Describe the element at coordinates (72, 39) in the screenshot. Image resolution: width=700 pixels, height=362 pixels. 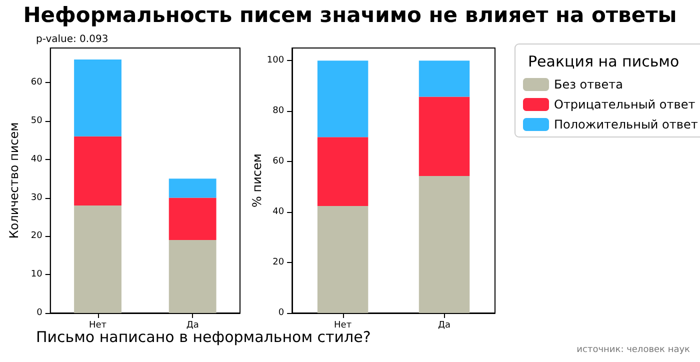
I see `text: p-value: 0.093` at that location.